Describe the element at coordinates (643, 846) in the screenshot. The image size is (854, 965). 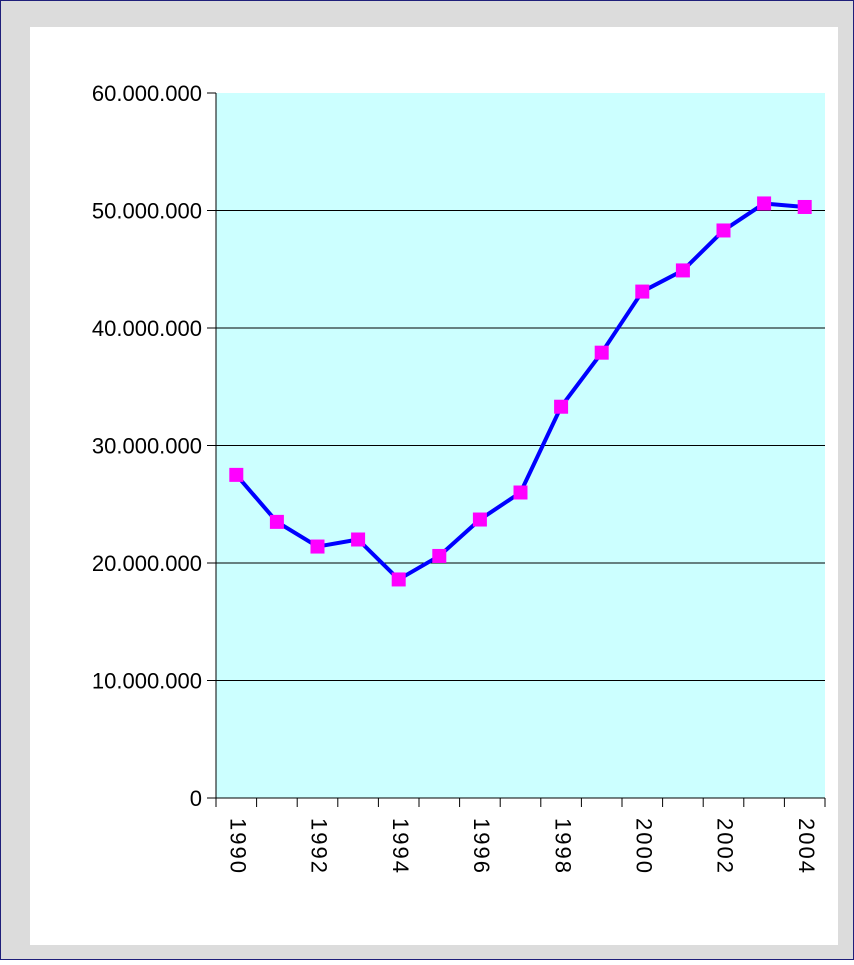
I see `x-tick-label: 2000` at that location.